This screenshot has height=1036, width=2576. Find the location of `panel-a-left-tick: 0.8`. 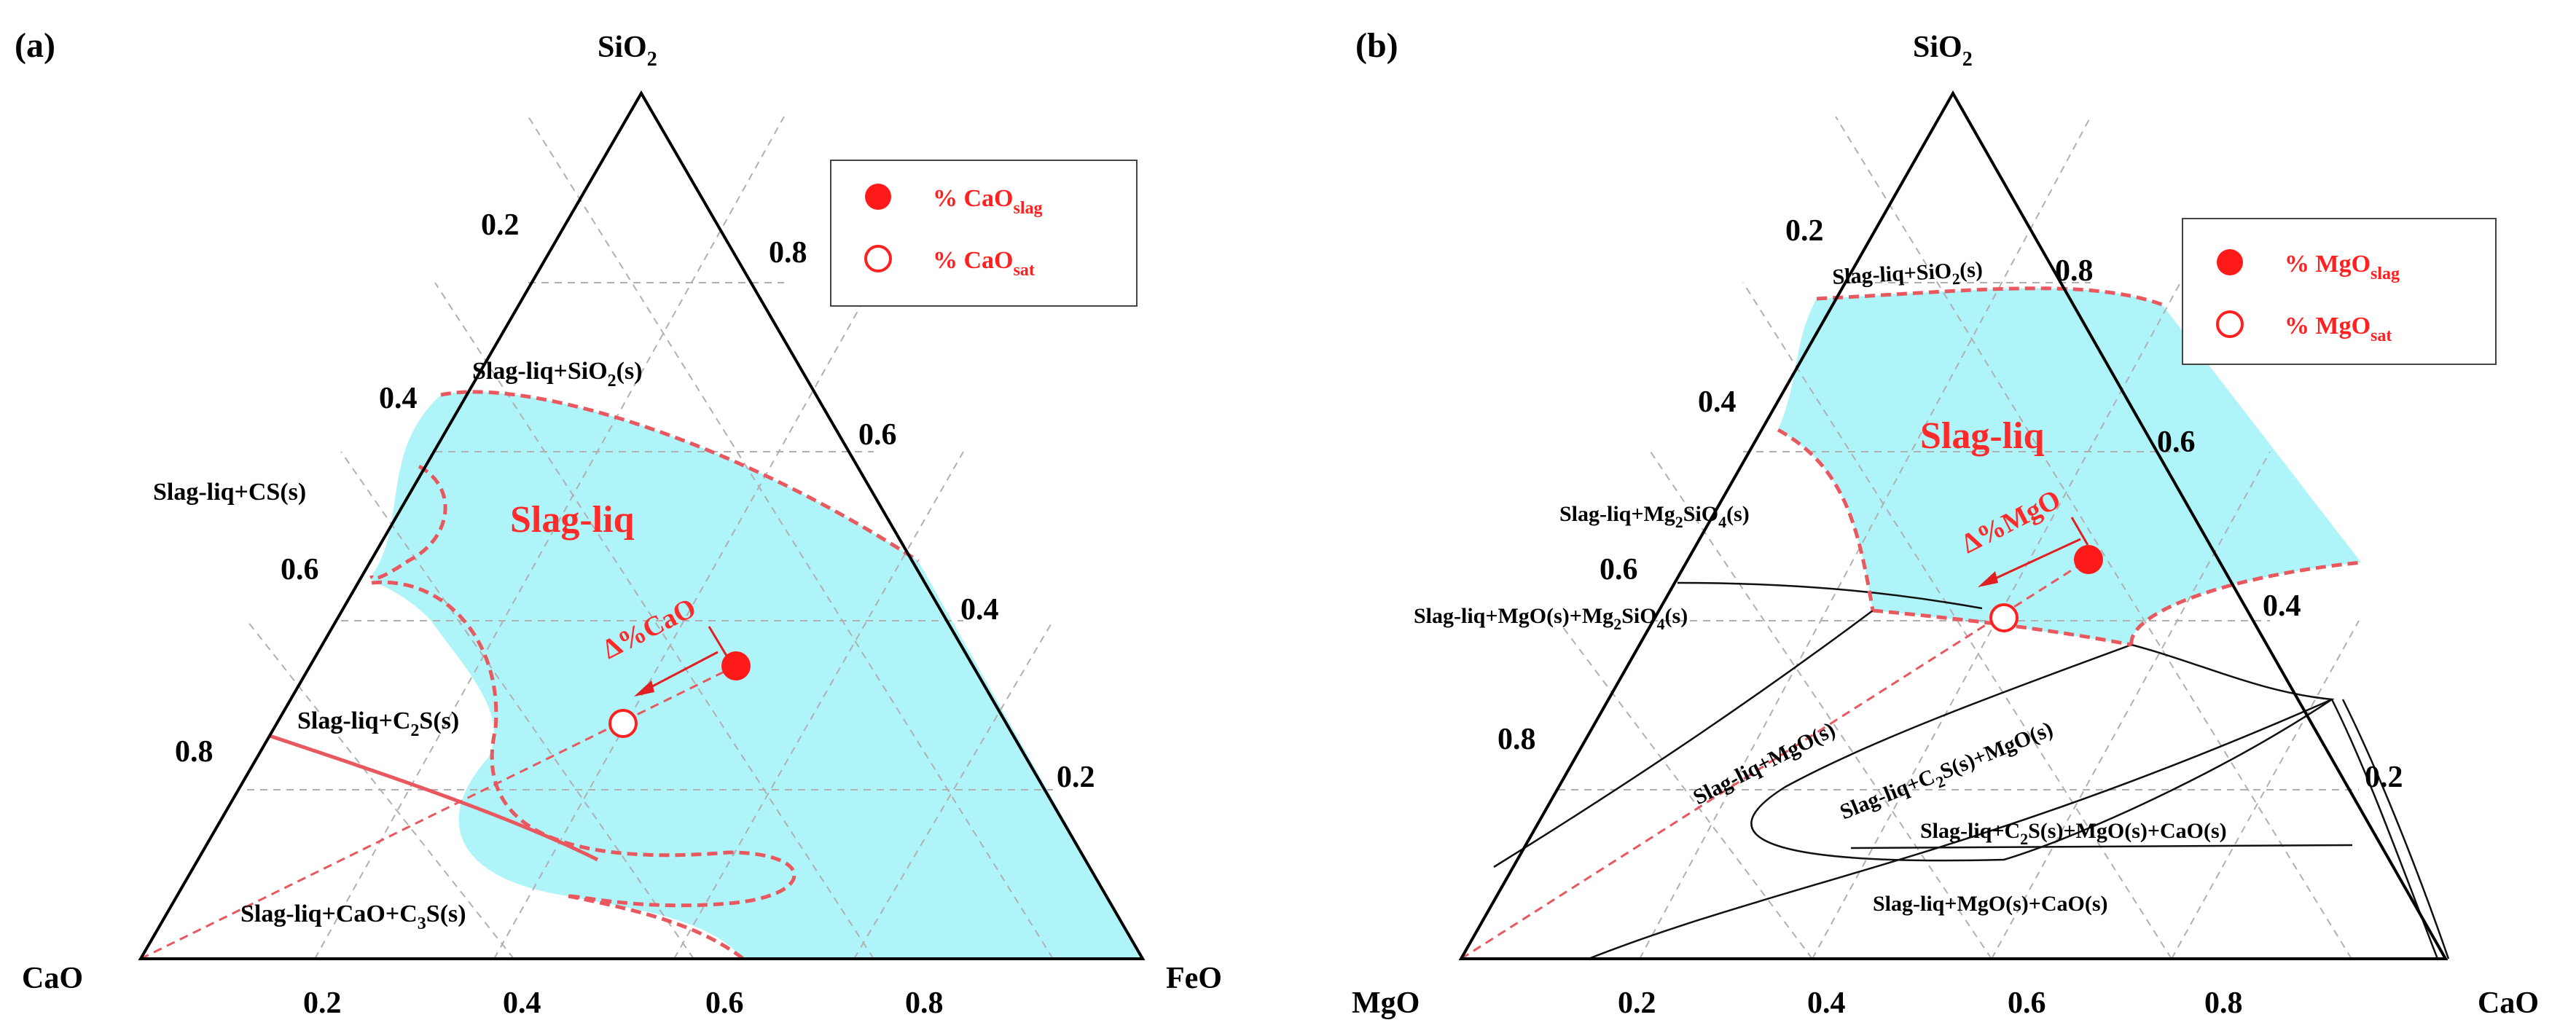

panel-a-left-tick: 0.8 is located at coordinates (194, 752).